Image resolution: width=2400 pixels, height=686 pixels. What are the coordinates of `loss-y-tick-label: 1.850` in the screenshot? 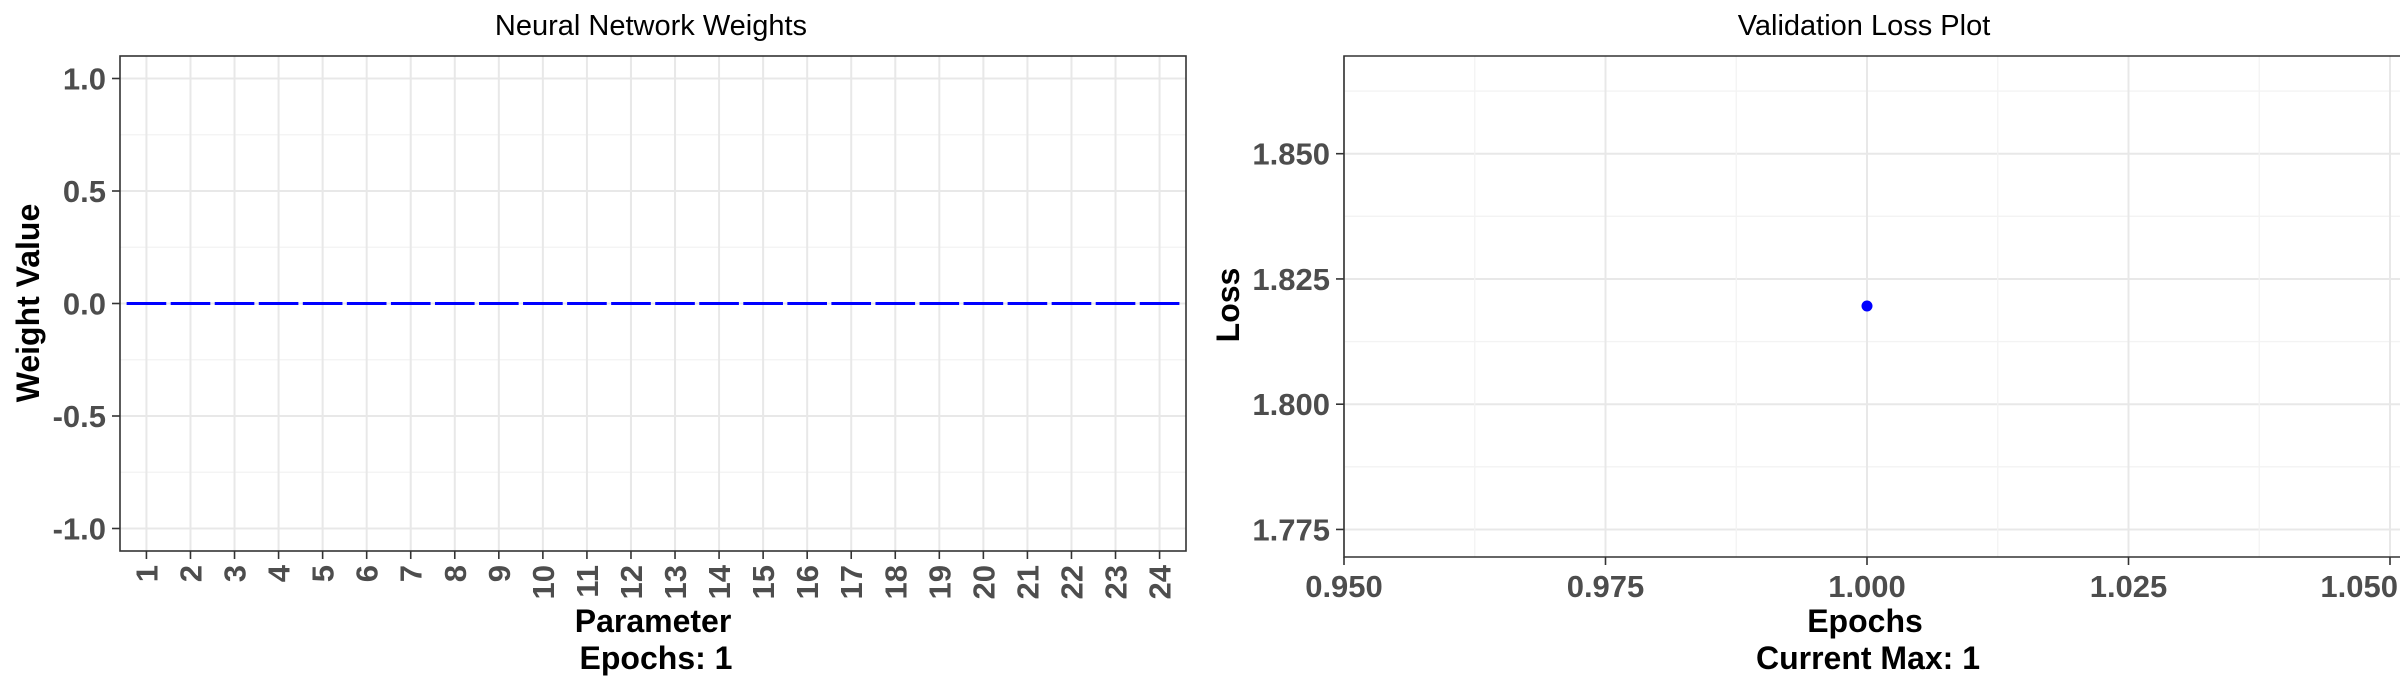 It's located at (1291, 154).